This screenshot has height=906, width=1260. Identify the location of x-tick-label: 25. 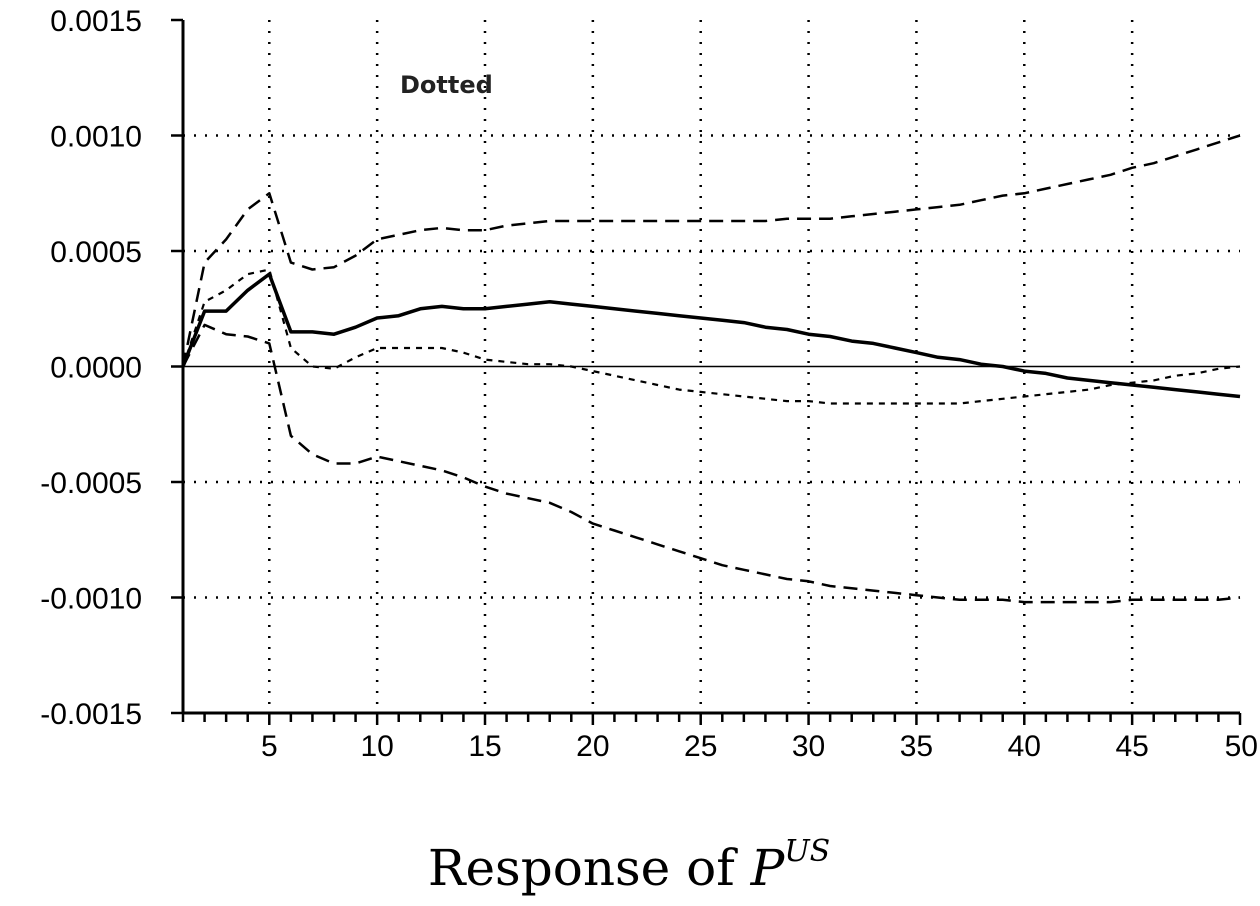
(700, 746).